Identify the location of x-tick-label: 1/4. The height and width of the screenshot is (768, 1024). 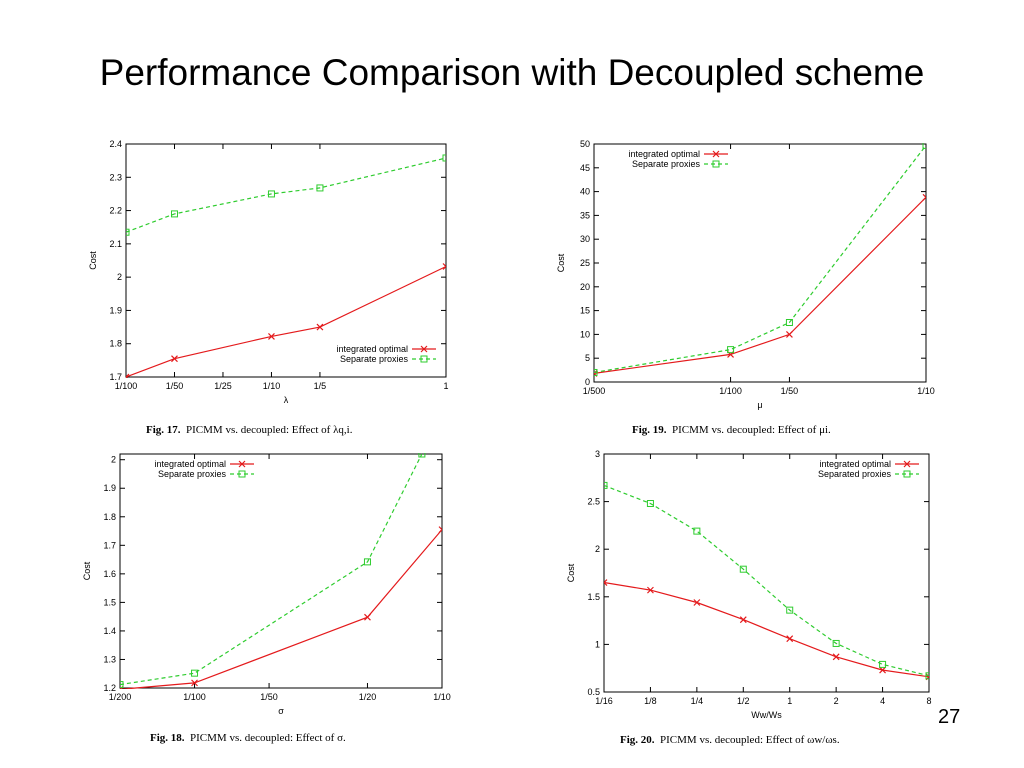
(697, 701).